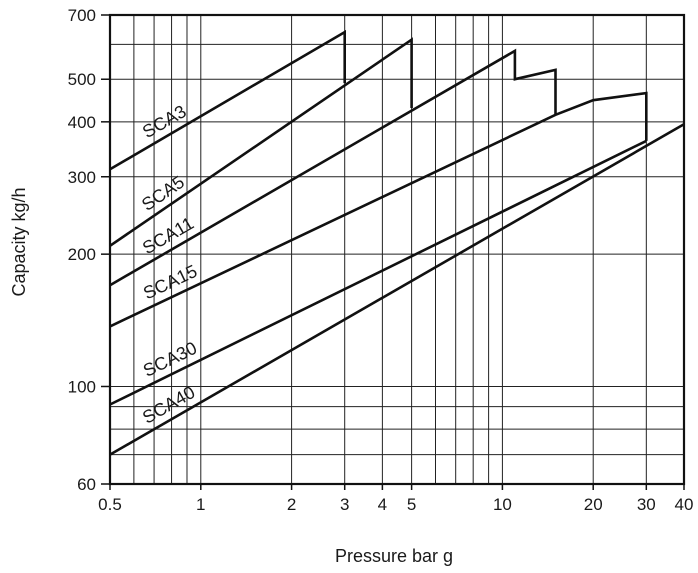 The height and width of the screenshot is (573, 698). Describe the element at coordinates (86, 484) in the screenshot. I see `y-tick-label-60: 60` at that location.